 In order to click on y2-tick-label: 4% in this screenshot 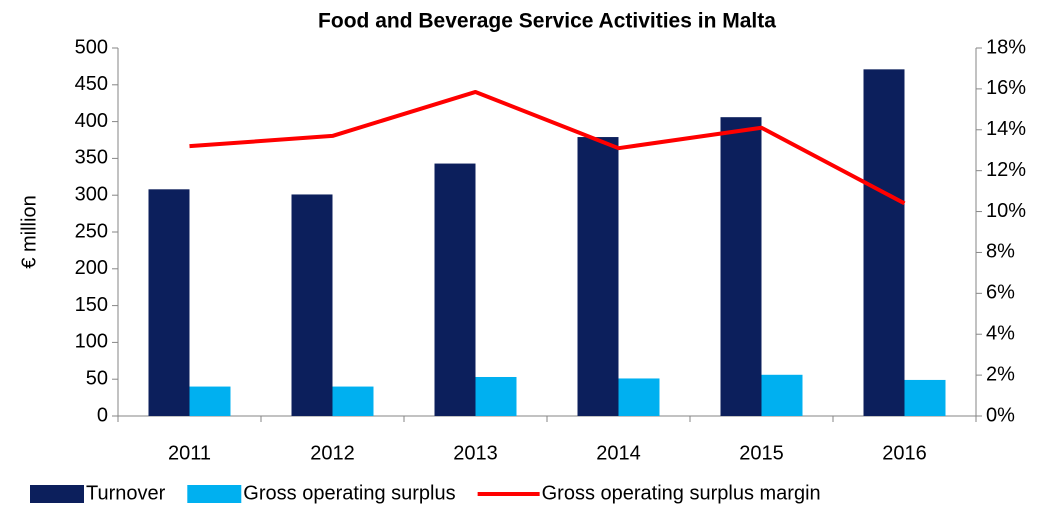, I will do `click(1000, 334)`.